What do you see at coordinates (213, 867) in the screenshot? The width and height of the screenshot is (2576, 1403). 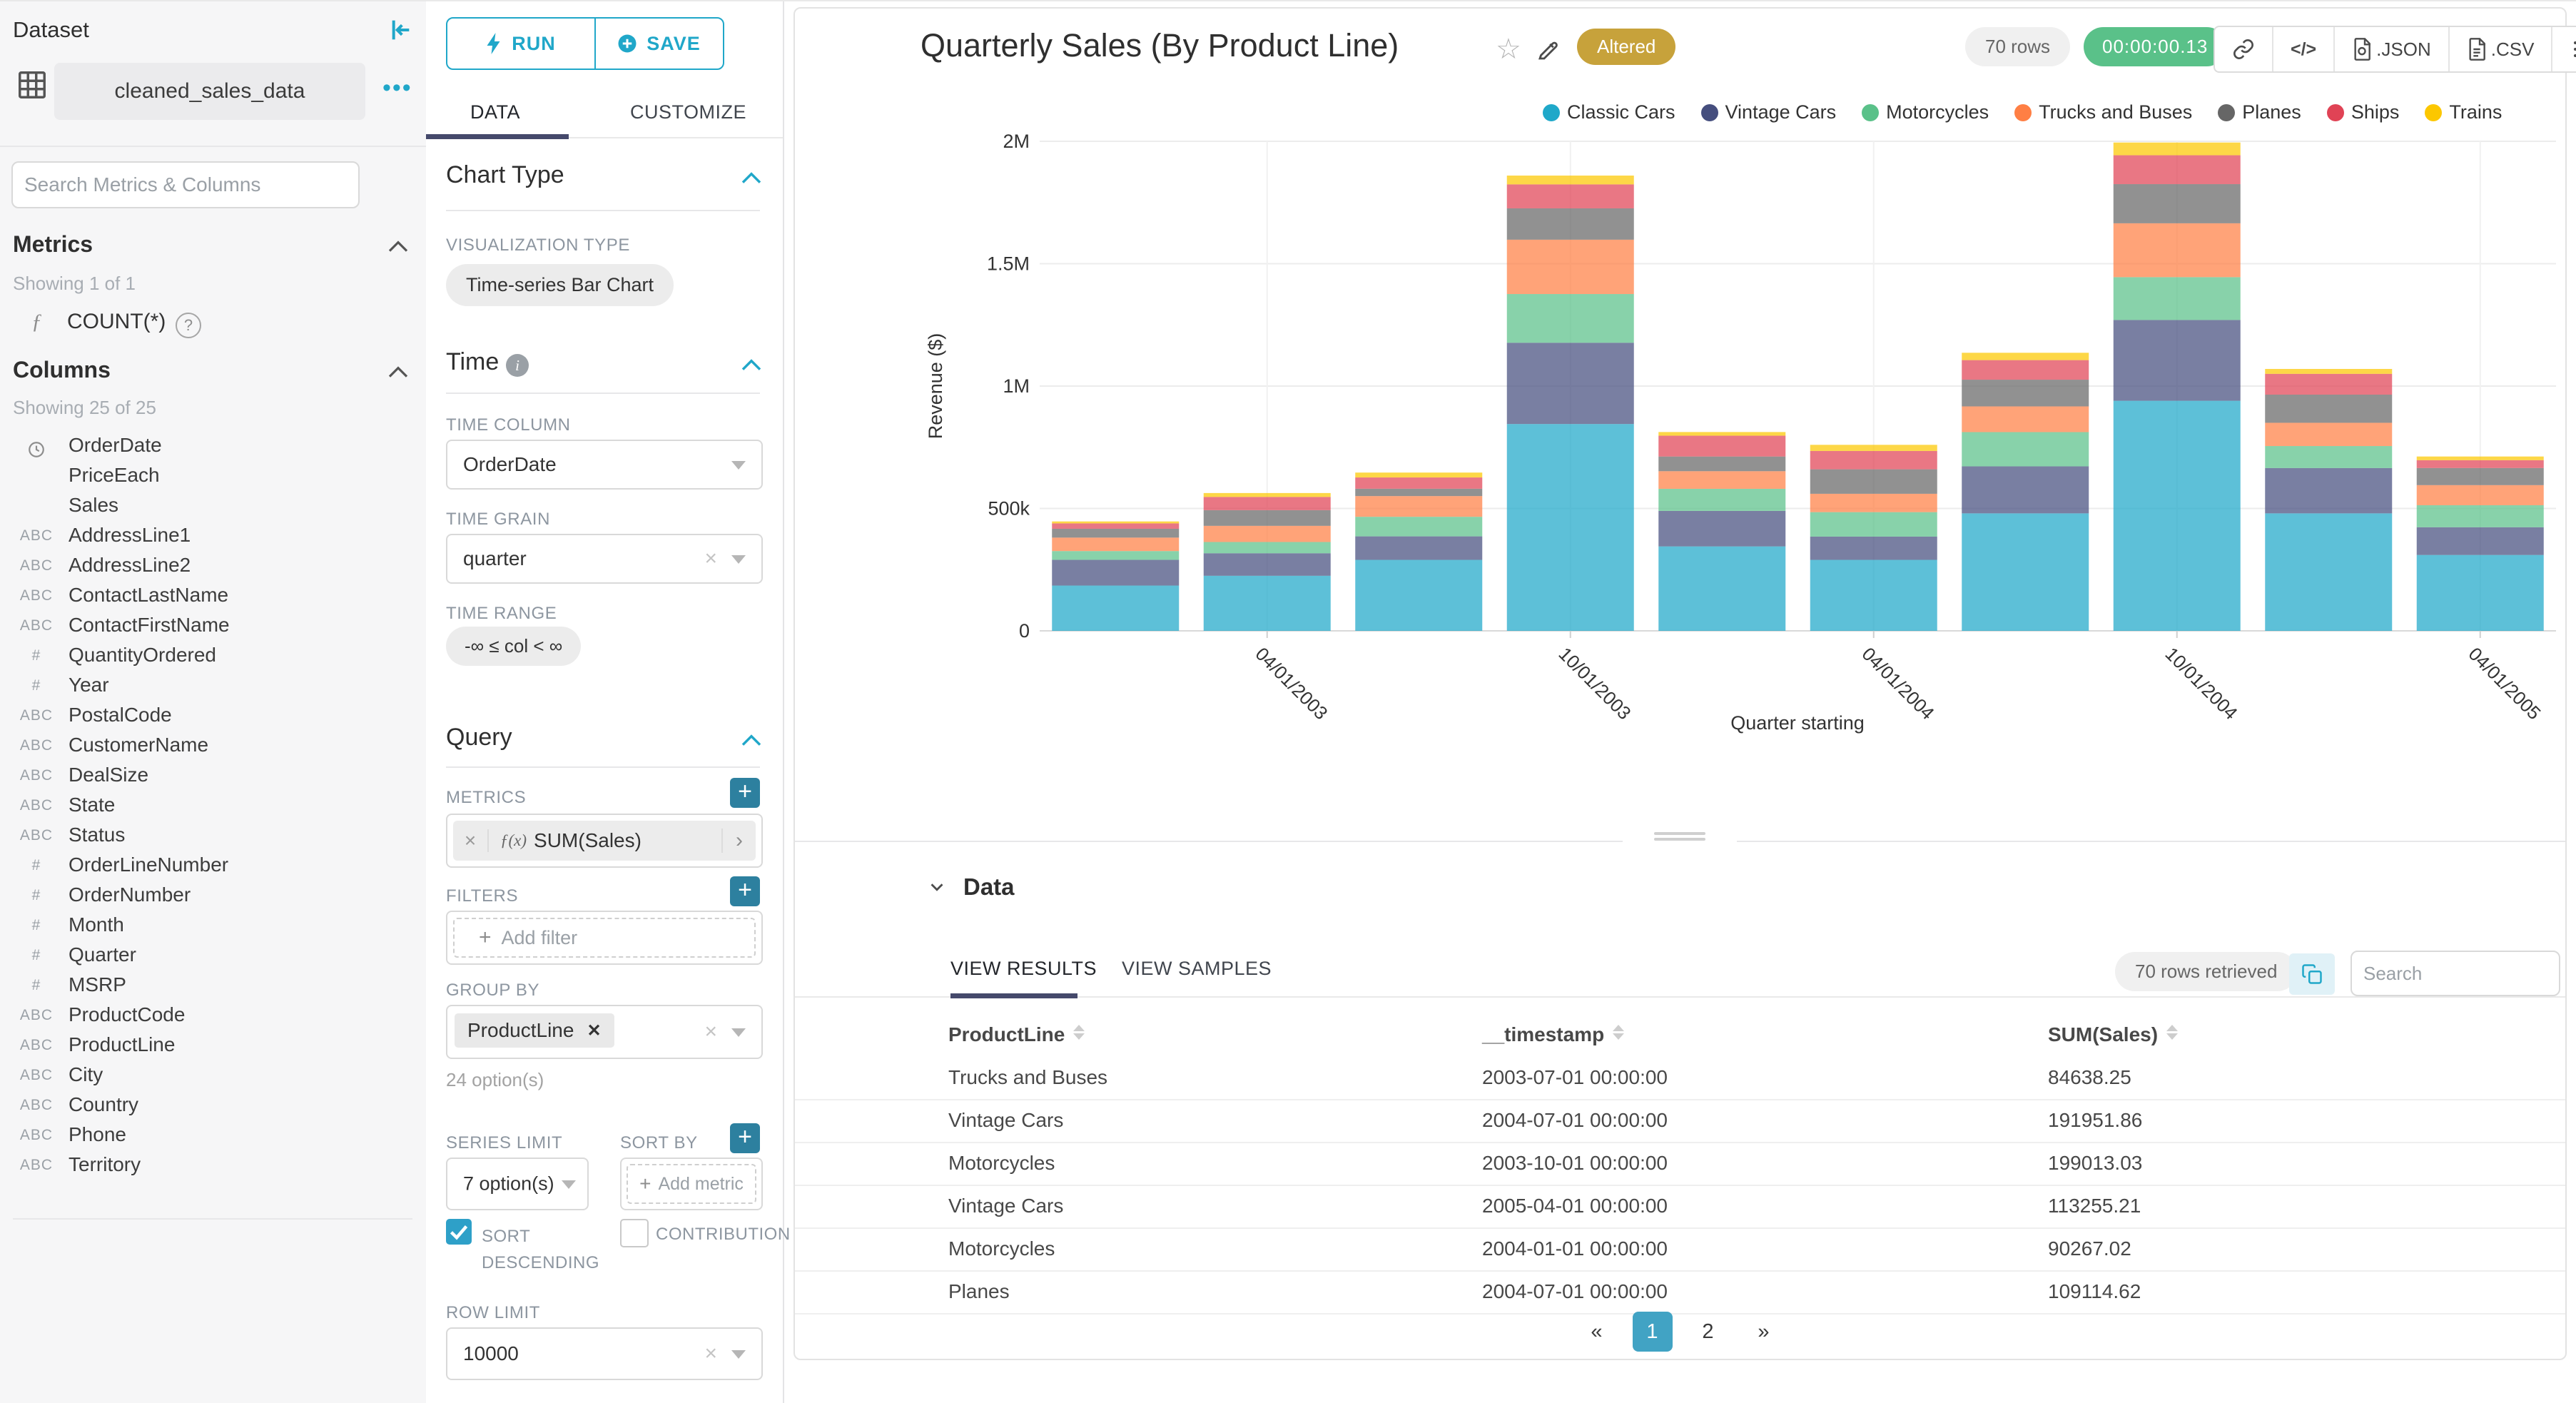 I see `column-item: # OrderLineNumber` at bounding box center [213, 867].